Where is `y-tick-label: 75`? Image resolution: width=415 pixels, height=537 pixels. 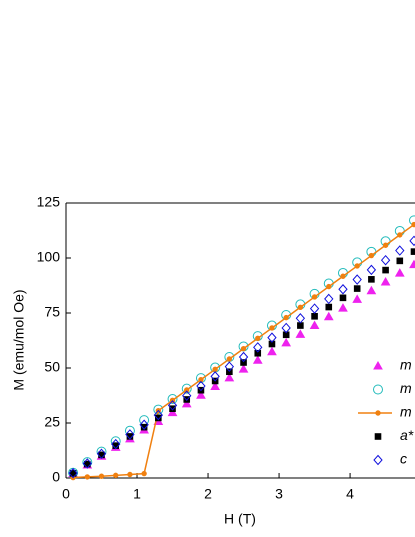
y-tick-label: 75 is located at coordinates (52, 312).